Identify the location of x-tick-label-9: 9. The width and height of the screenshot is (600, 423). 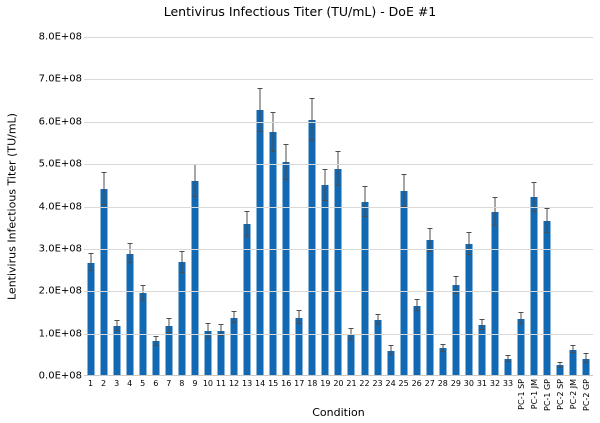
(195, 383).